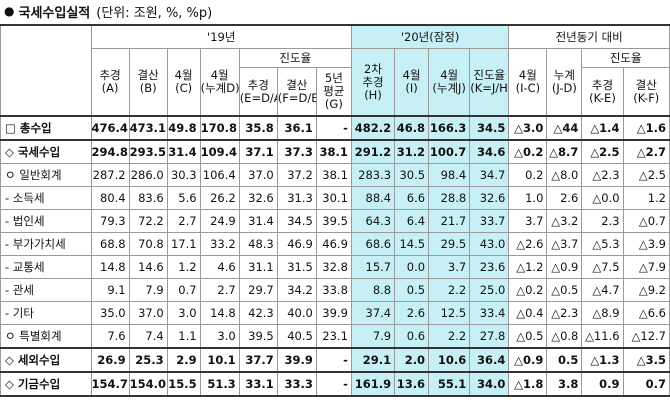 This screenshot has width=670, height=402. Describe the element at coordinates (602, 267) in the screenshot. I see `cell-value: △7.5` at that location.